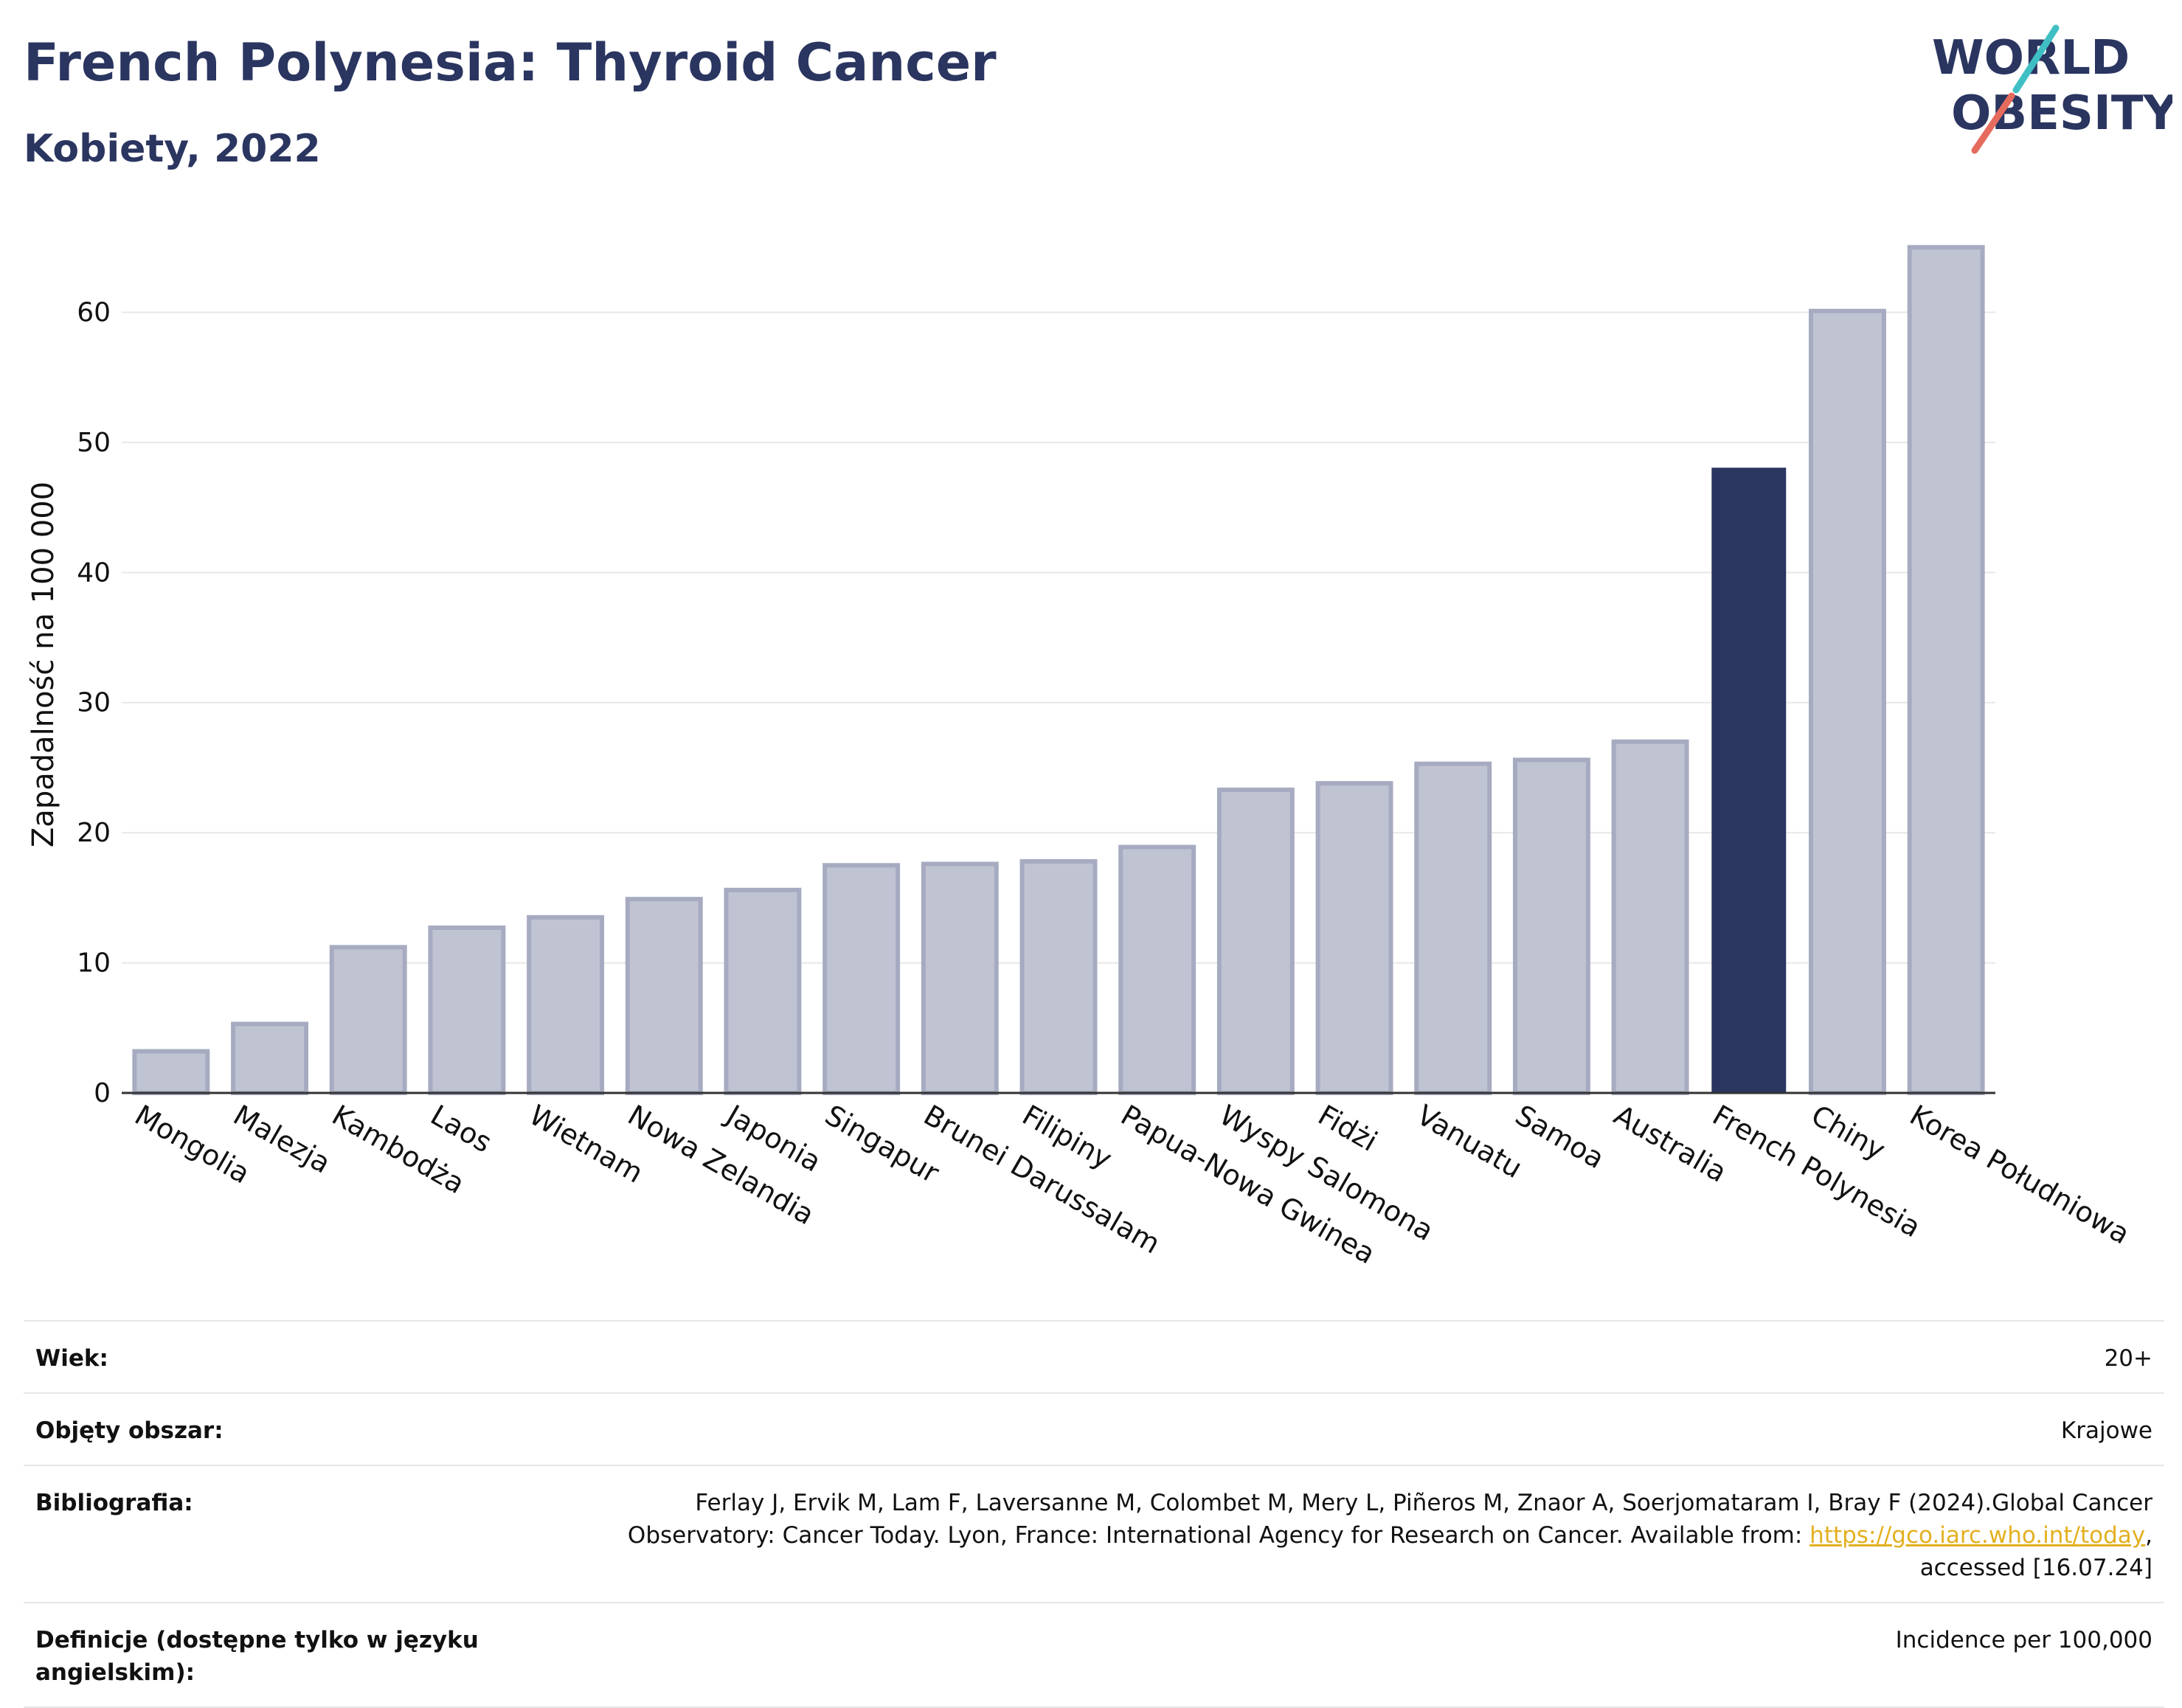 Image resolution: width=2182 pixels, height=1708 pixels. I want to click on x-tick-label: Samoa, so click(1560, 1137).